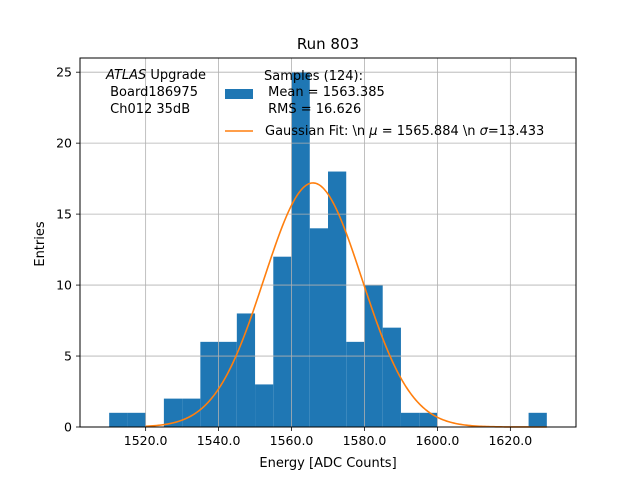  I want to click on legend-samples-line-2: Mean = 1563.385, so click(324, 92).